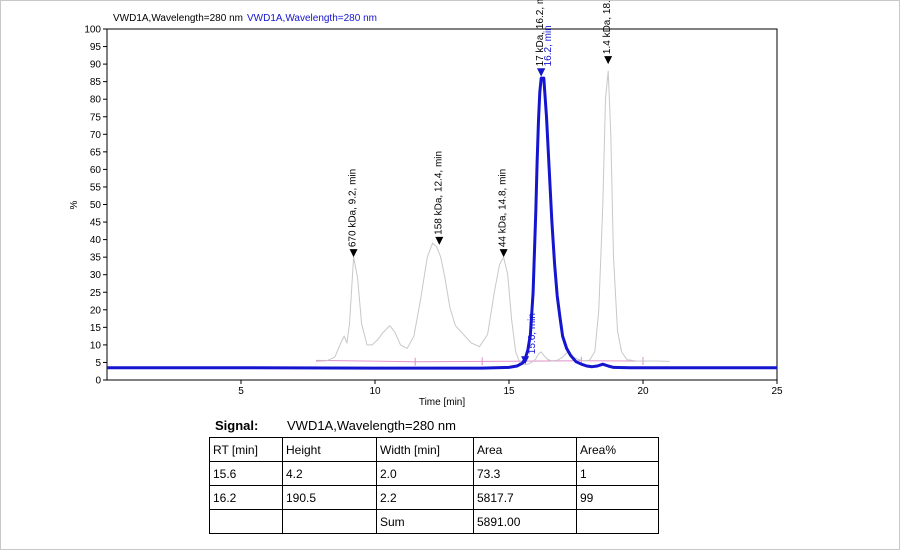  What do you see at coordinates (525, 497) in the screenshot?
I see `cell-area: 5817.7` at bounding box center [525, 497].